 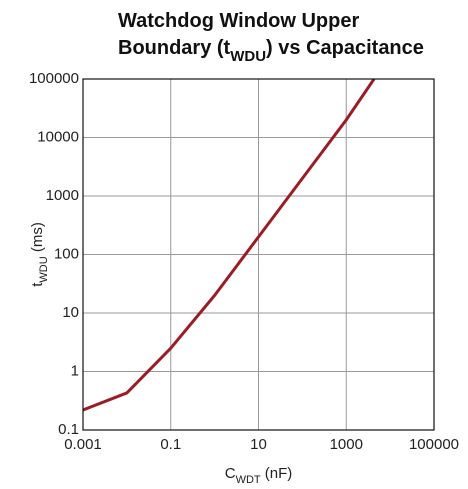 I want to click on y-tick-label: 100, so click(x=66, y=253).